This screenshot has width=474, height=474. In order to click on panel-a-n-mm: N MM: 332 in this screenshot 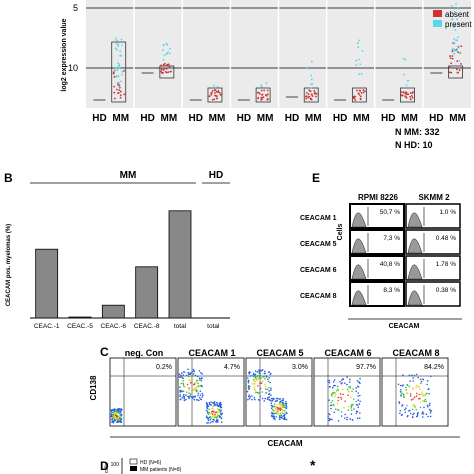, I will do `click(417, 132)`.